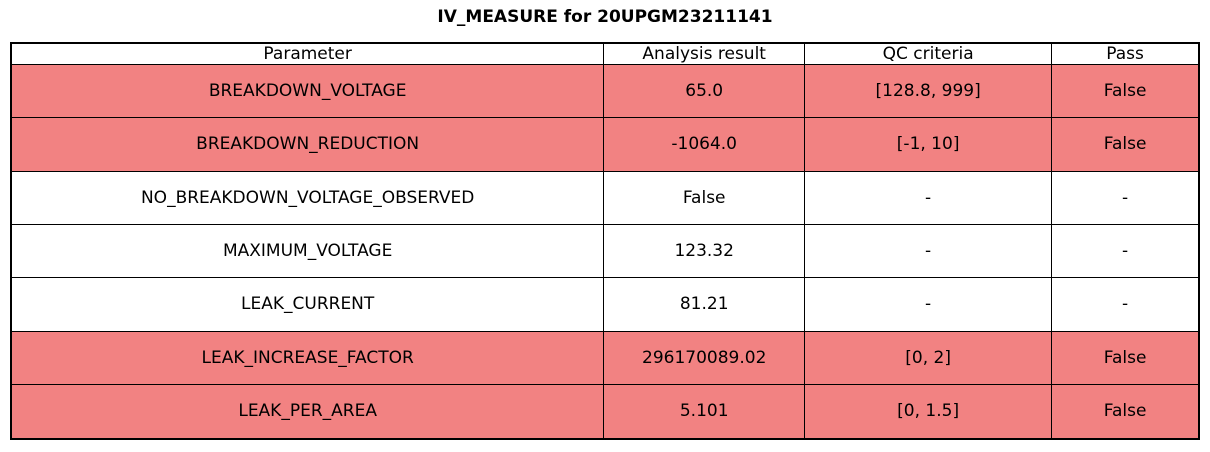  I want to click on cell-parameter: LEAK_PER_AREA, so click(307, 411).